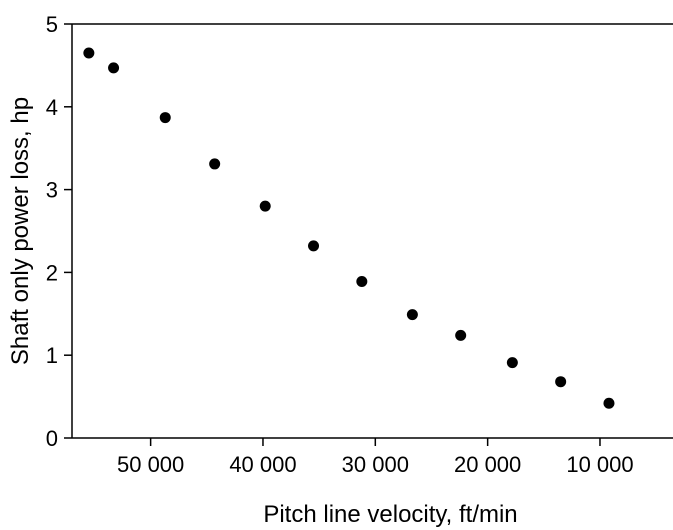 The width and height of the screenshot is (673, 530). What do you see at coordinates (52, 24) in the screenshot?
I see `y-tick-label: 5` at bounding box center [52, 24].